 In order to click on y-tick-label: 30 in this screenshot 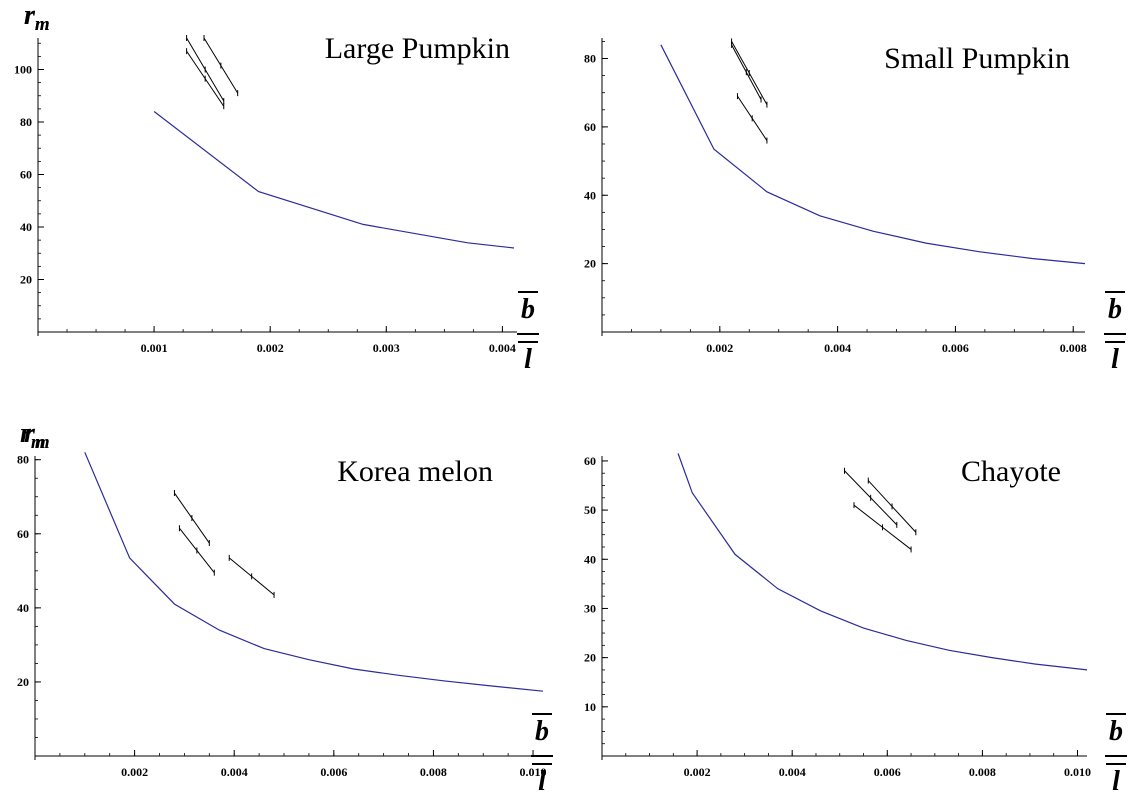, I will do `click(590, 608)`.